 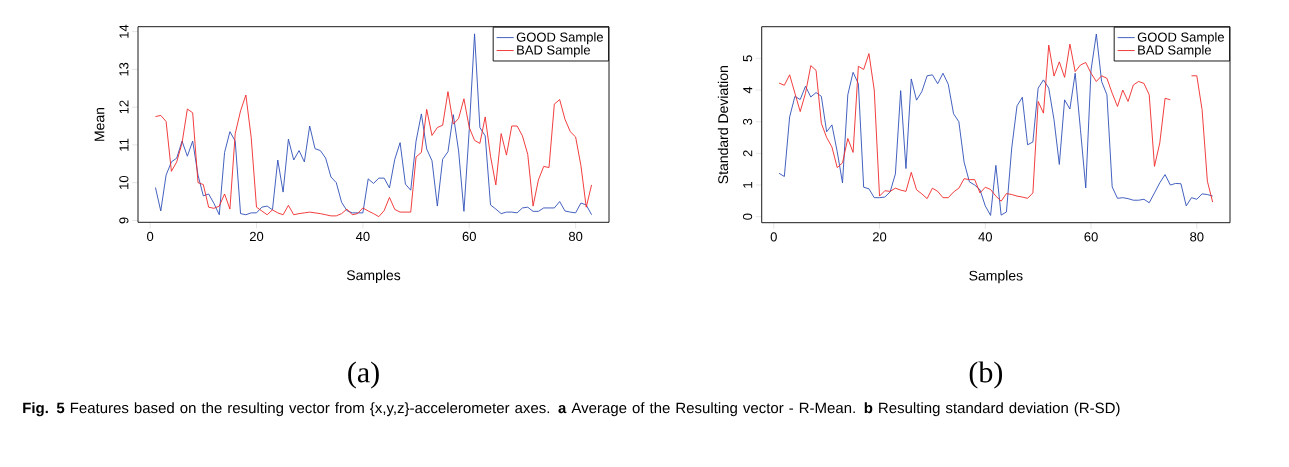 What do you see at coordinates (124, 144) in the screenshot?
I see `y-tick-label: 11` at bounding box center [124, 144].